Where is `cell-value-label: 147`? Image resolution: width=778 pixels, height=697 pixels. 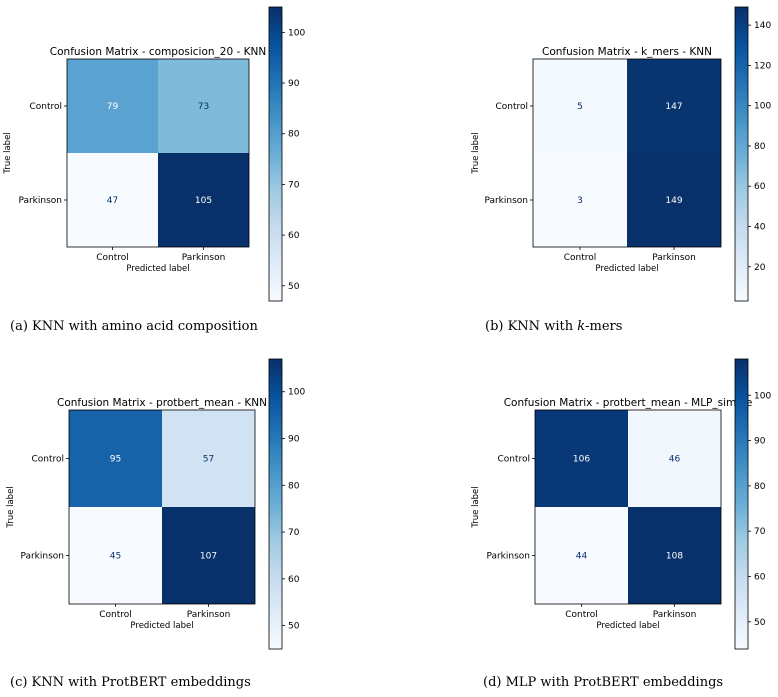
cell-value-label: 147 is located at coordinates (673, 107).